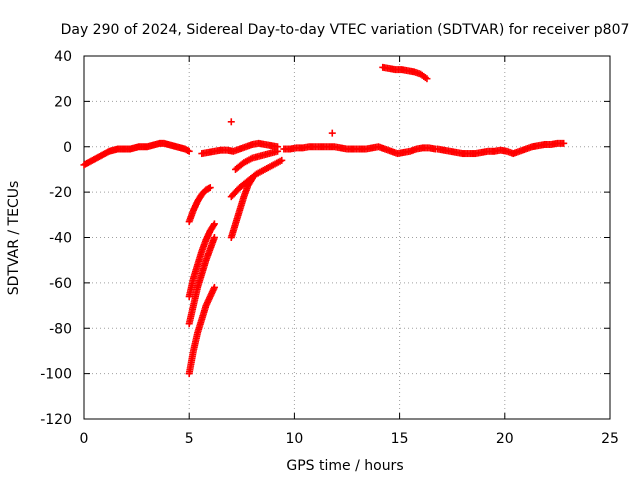  Describe the element at coordinates (60, 329) in the screenshot. I see `y-tick-label: -80` at that location.